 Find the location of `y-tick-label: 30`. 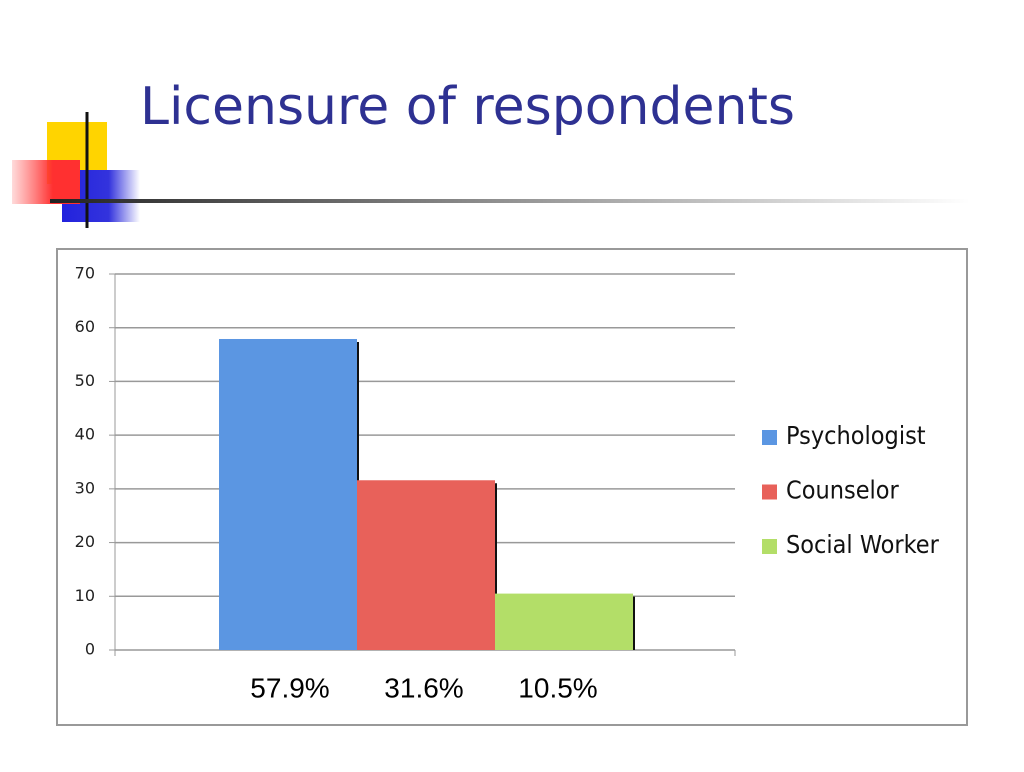

y-tick-label: 30 is located at coordinates (85, 487).